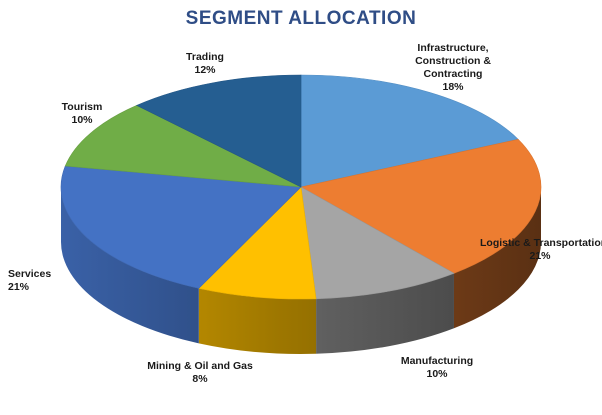 This screenshot has height=415, width=602. Describe the element at coordinates (200, 372) in the screenshot. I see `slice-label-mining: Mining & Oil and Gas 8%` at that location.